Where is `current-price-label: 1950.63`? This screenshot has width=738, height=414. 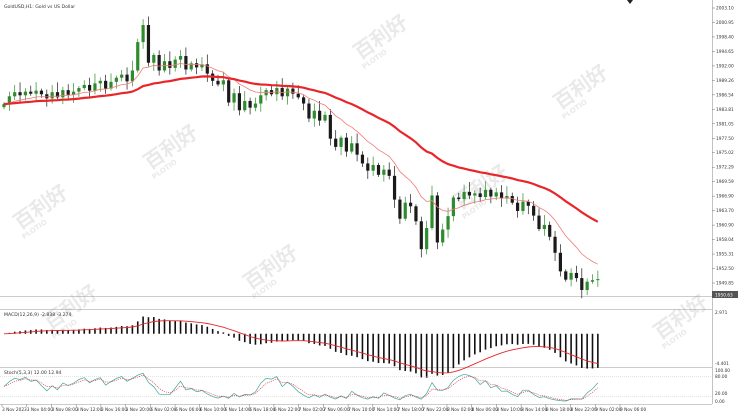 current-price-label: 1950.63 is located at coordinates (724, 296).